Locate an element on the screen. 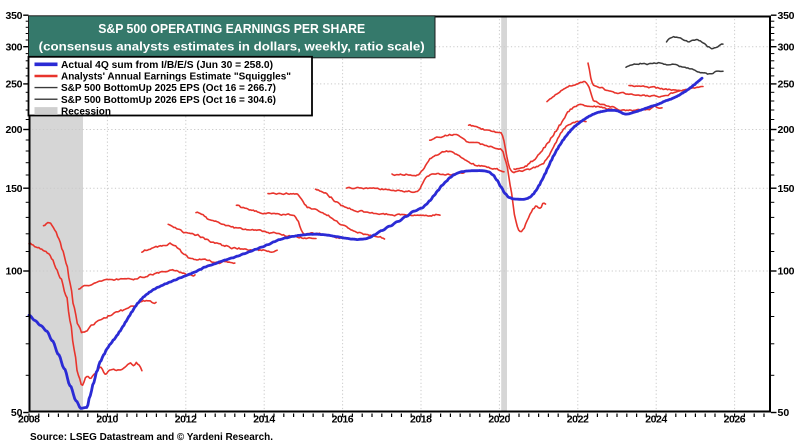 Image resolution: width=800 pixels, height=443 pixels. svg-text: 2014 is located at coordinates (264, 420).